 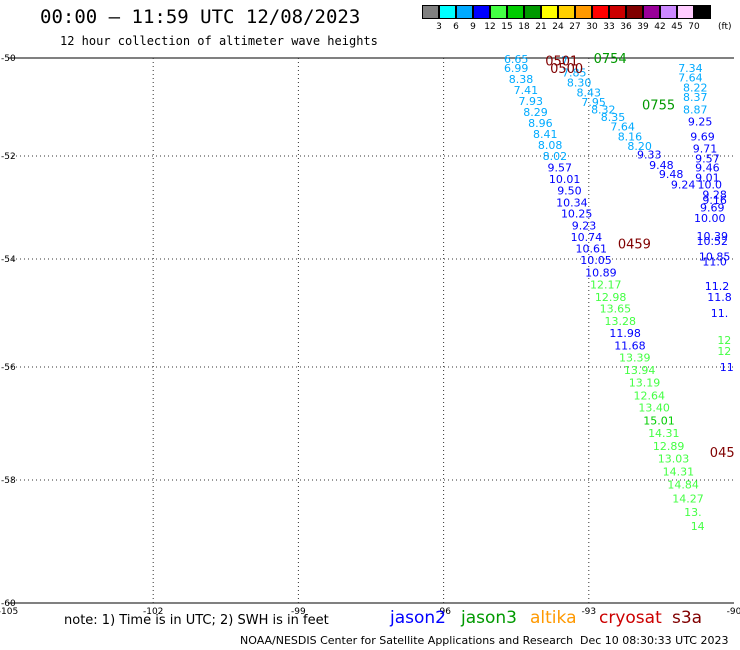 What do you see at coordinates (541, 27) in the screenshot?
I see `colorbar-label: 21` at bounding box center [541, 27].